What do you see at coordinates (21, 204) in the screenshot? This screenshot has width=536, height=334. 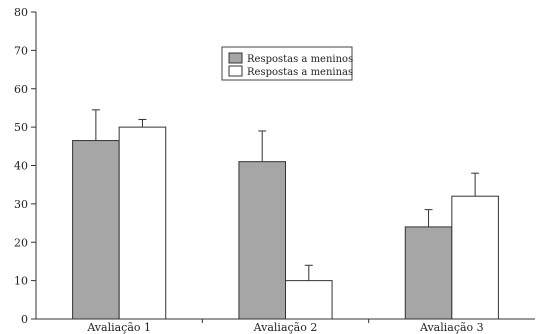 I see `y-tick-label: 30` at bounding box center [21, 204].